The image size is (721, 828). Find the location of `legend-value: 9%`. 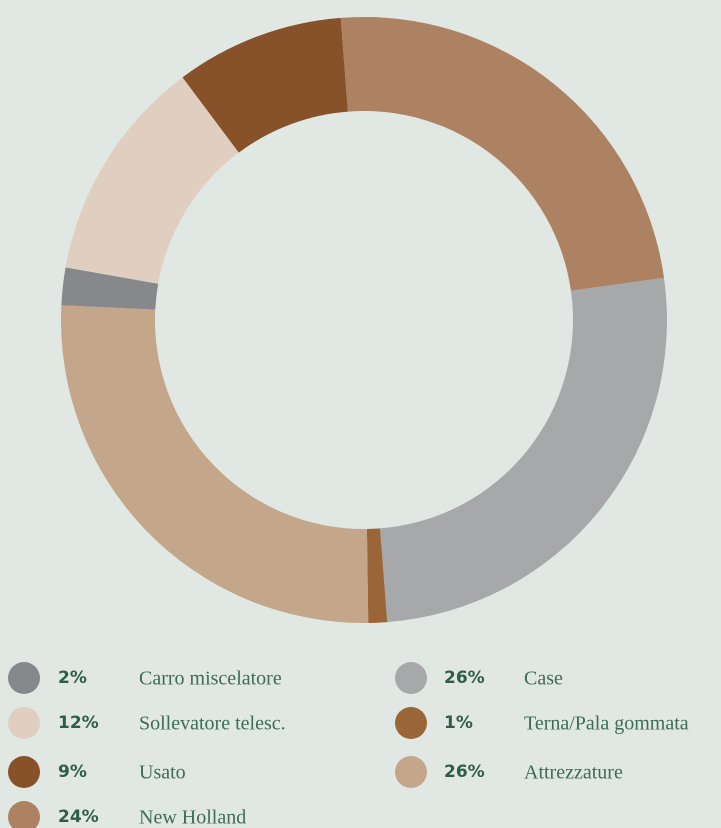

legend-value: 9% is located at coordinates (72, 772).